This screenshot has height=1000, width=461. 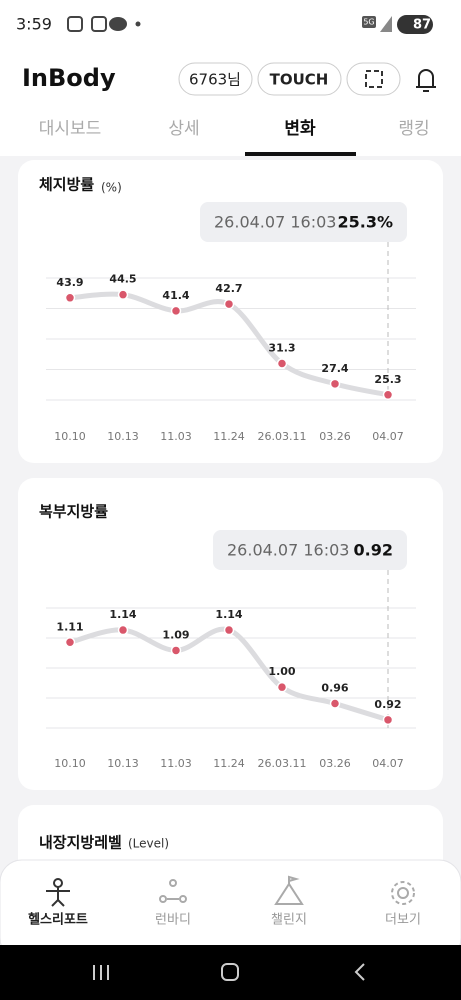 What do you see at coordinates (69, 626) in the screenshot?
I see `data-label: 1.11` at bounding box center [69, 626].